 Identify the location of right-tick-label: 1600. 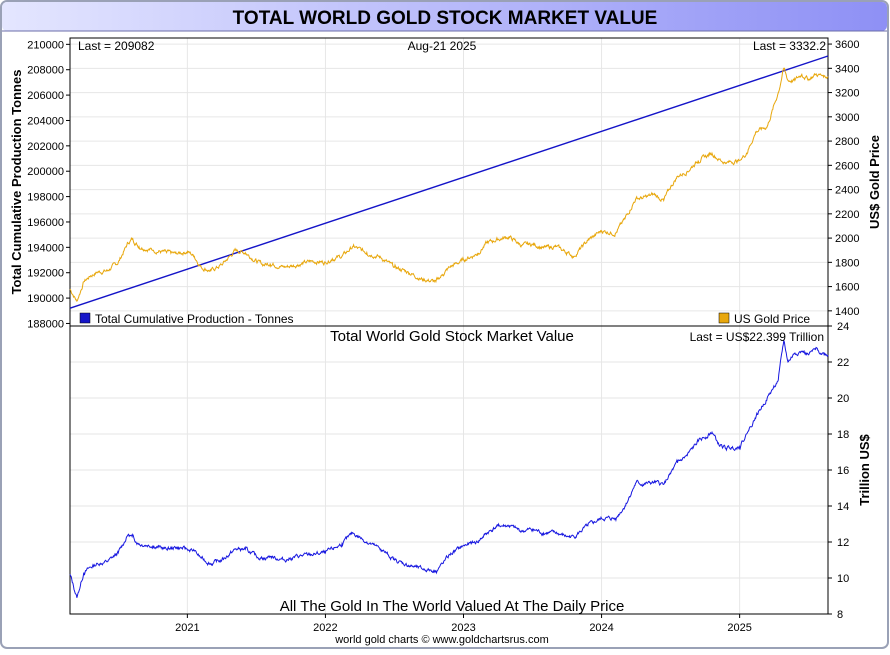
(847, 288).